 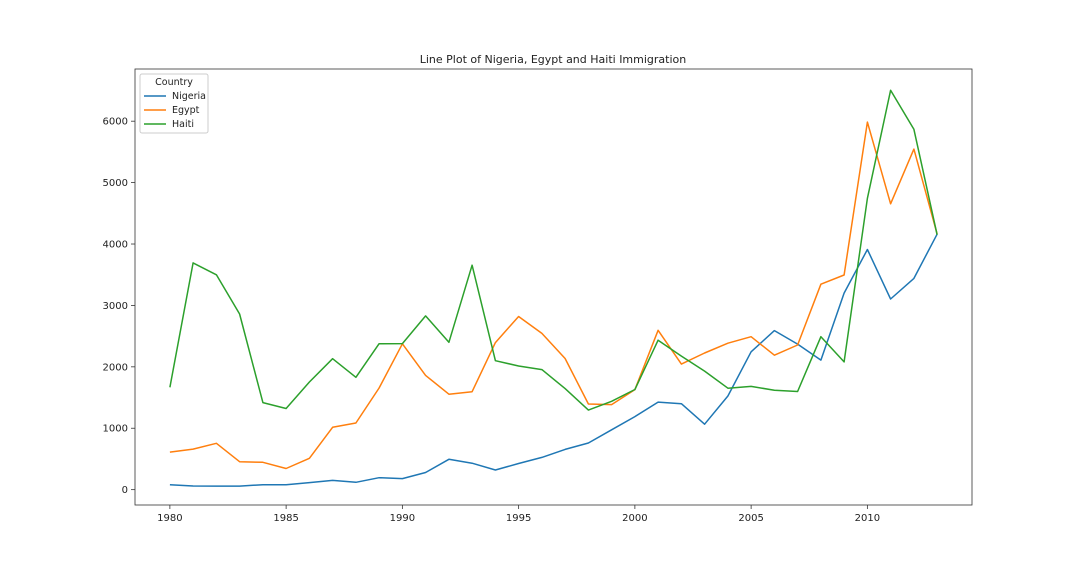 I want to click on x-tick-label: 1980, so click(x=169, y=518).